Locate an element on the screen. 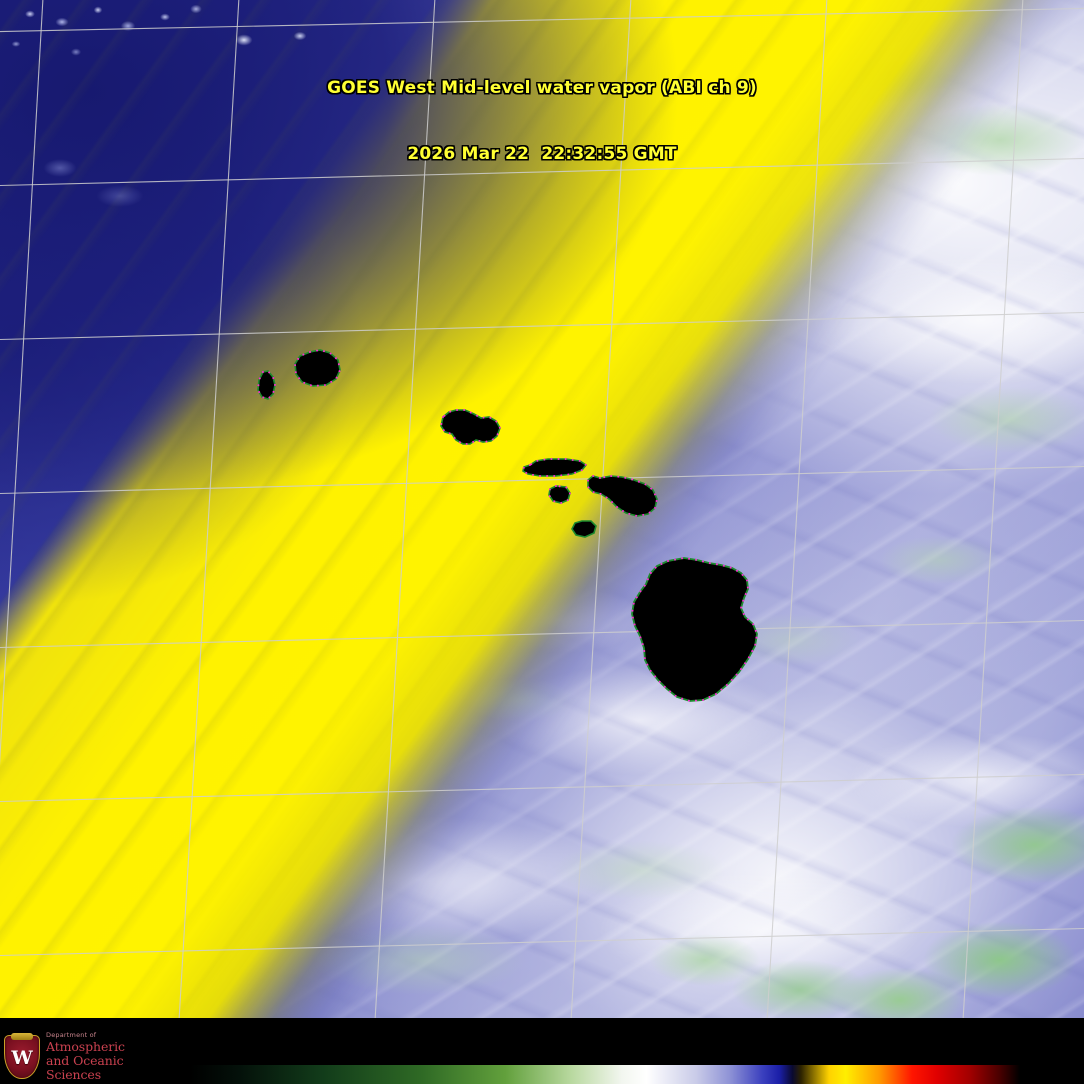 Image resolution: width=1084 pixels, height=1084 pixels. colorbar-tick-label: 220 is located at coordinates (468, 1031).